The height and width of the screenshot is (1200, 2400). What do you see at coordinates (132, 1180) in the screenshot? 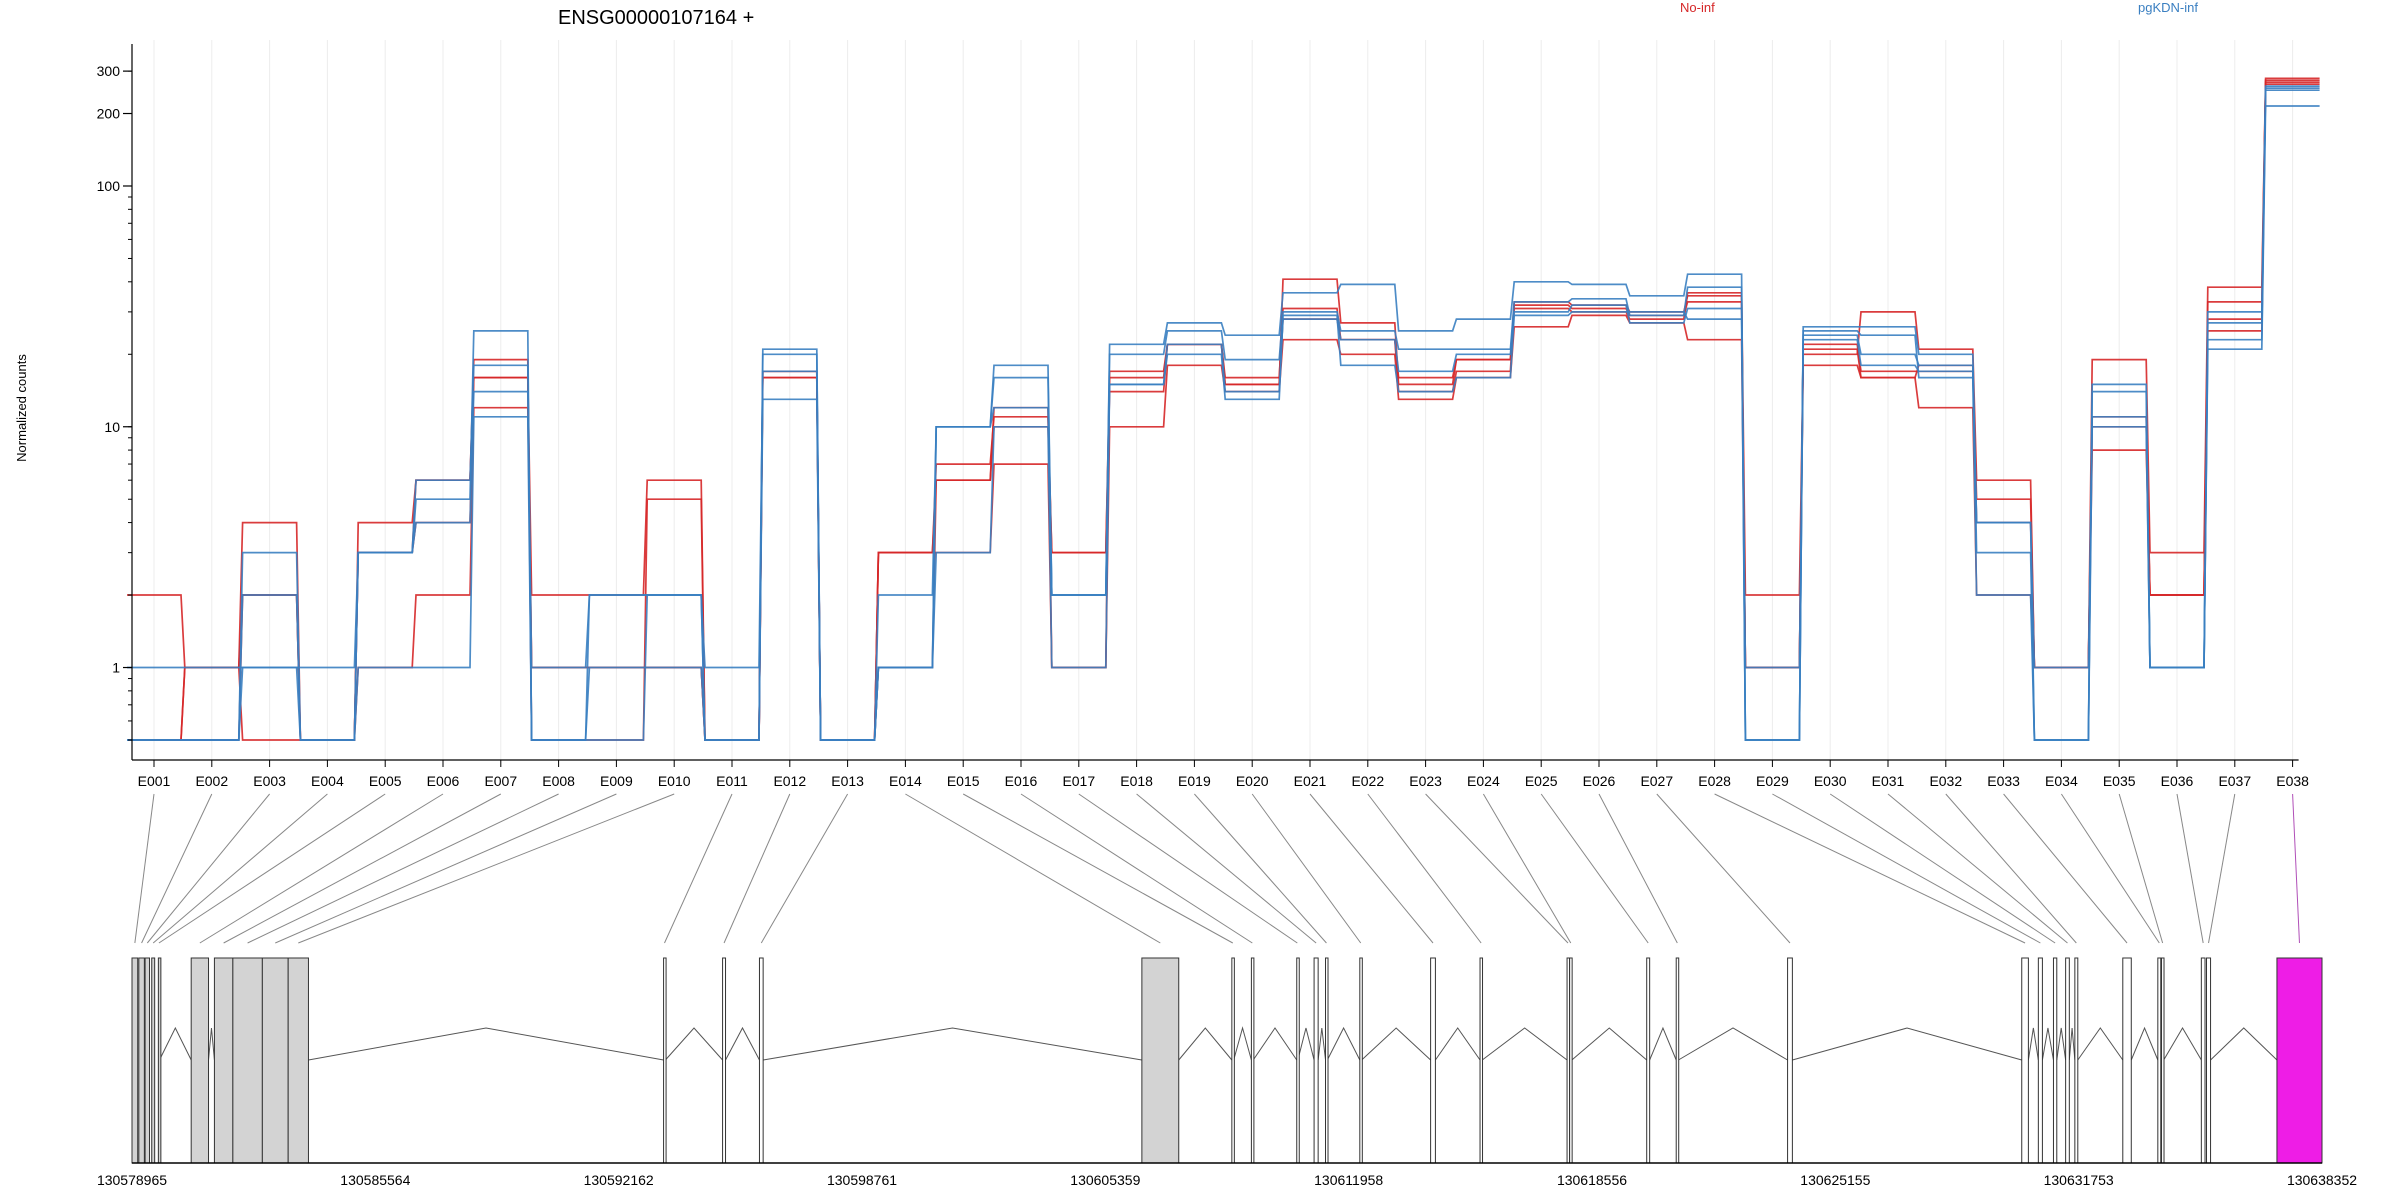
I see `coordinate-label: 130578965` at bounding box center [132, 1180].